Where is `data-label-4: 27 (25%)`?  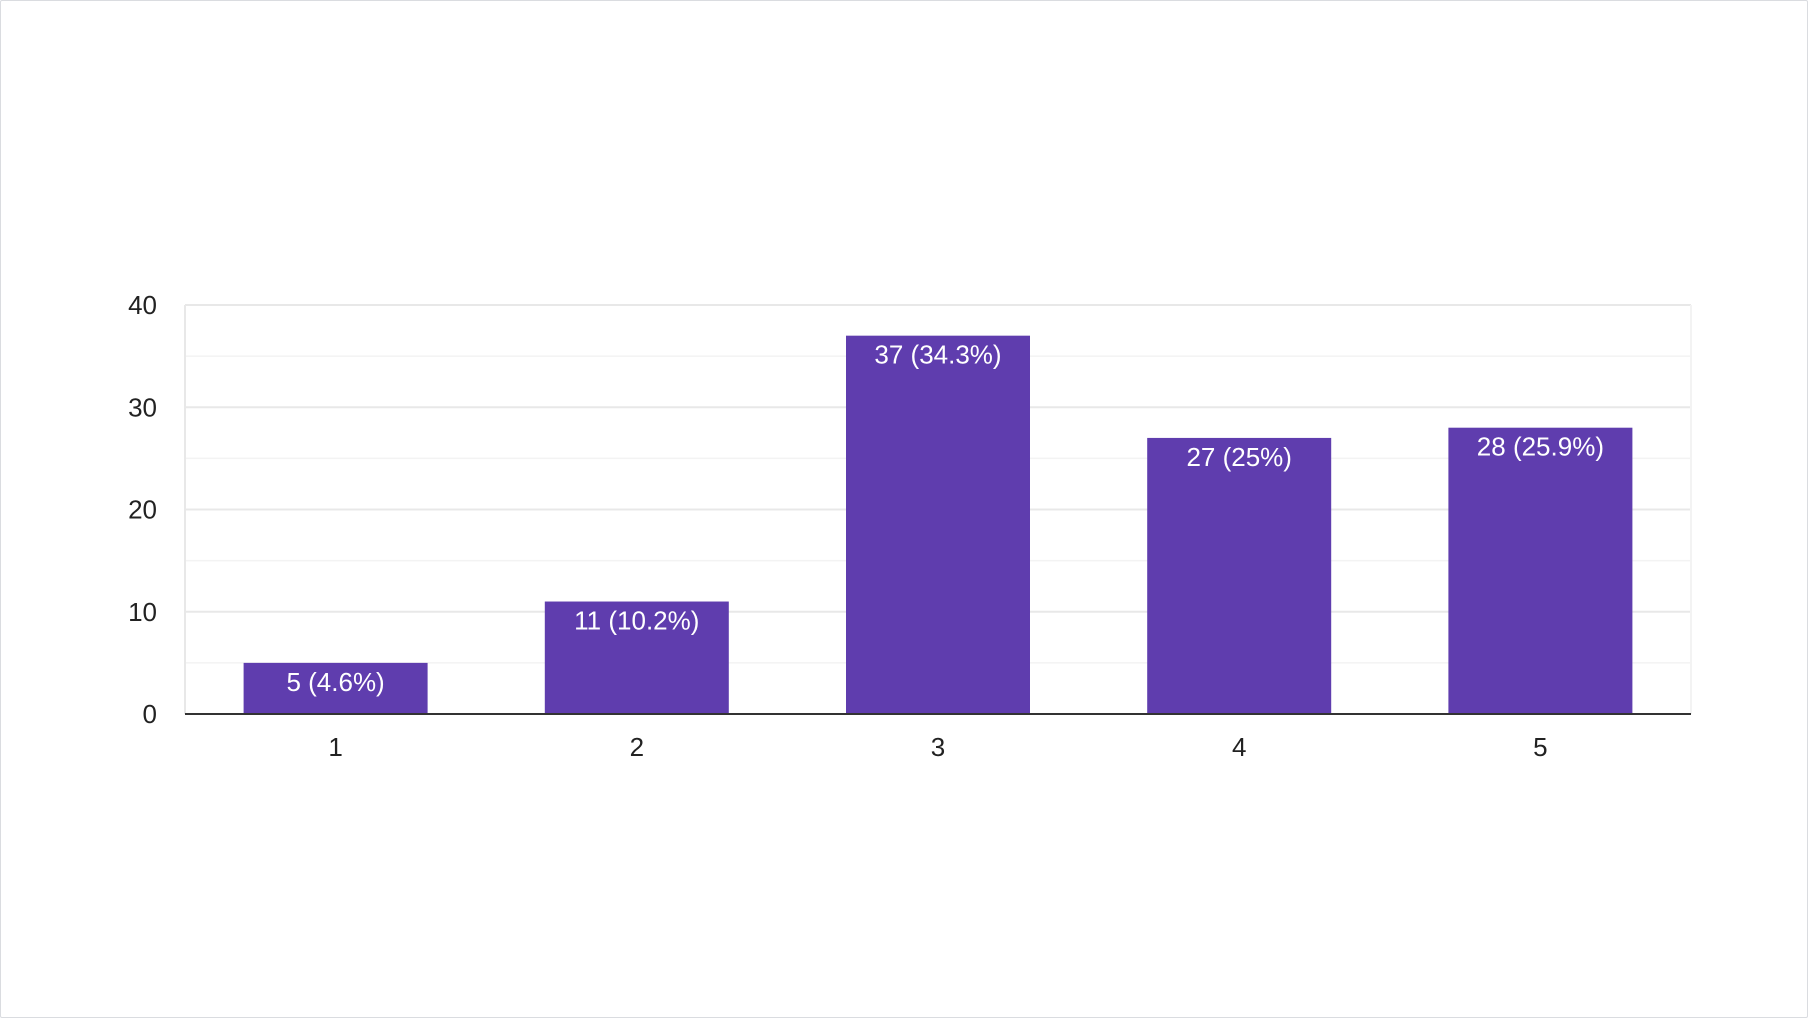
data-label-4: 27 (25%) is located at coordinates (1239, 457).